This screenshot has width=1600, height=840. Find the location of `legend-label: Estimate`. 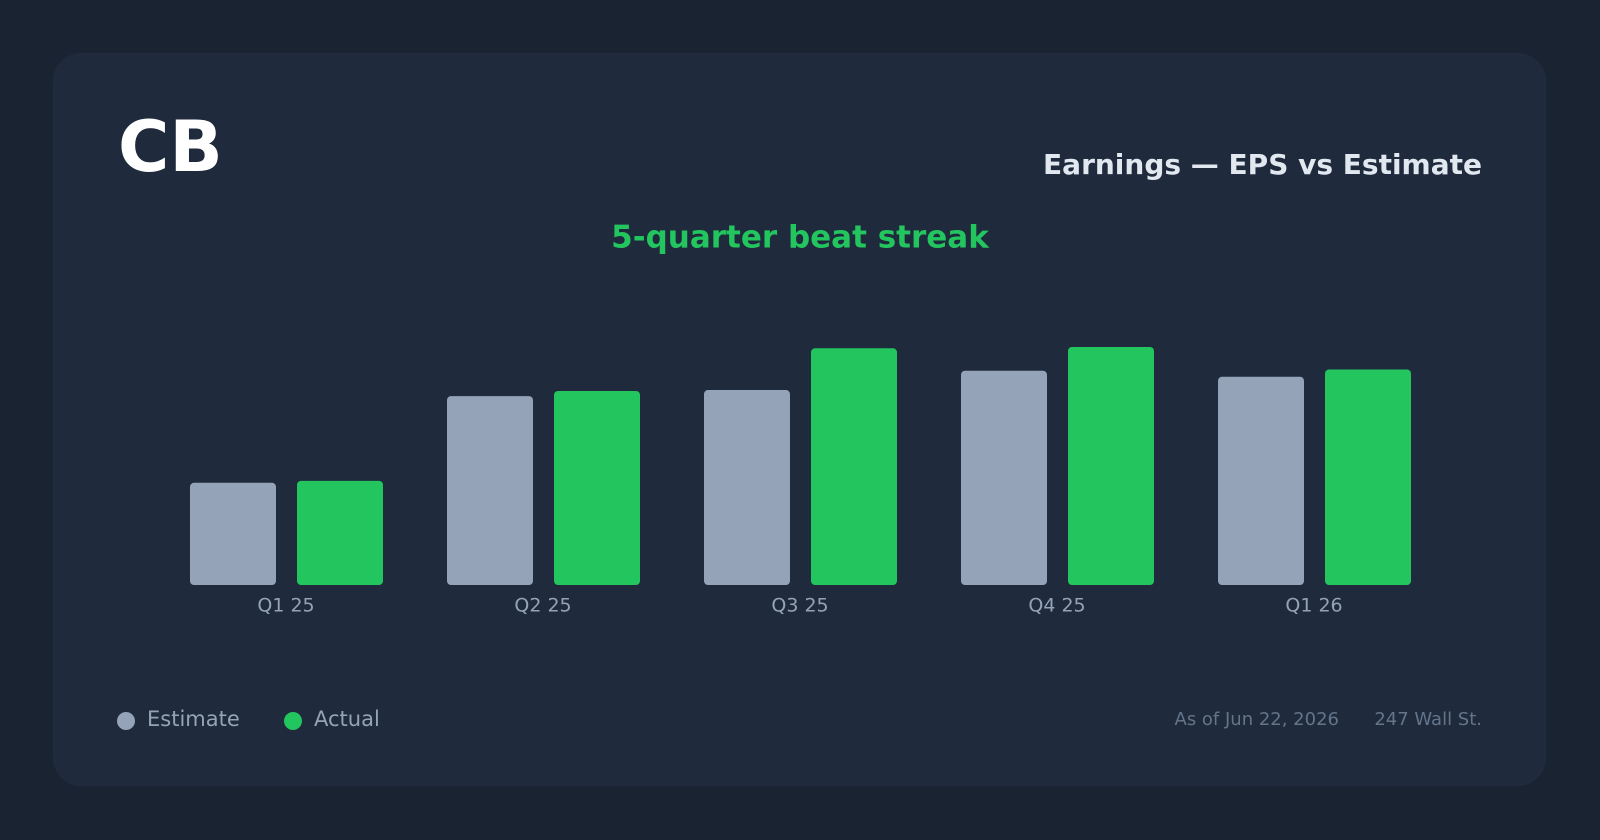

legend-label: Estimate is located at coordinates (193, 719).